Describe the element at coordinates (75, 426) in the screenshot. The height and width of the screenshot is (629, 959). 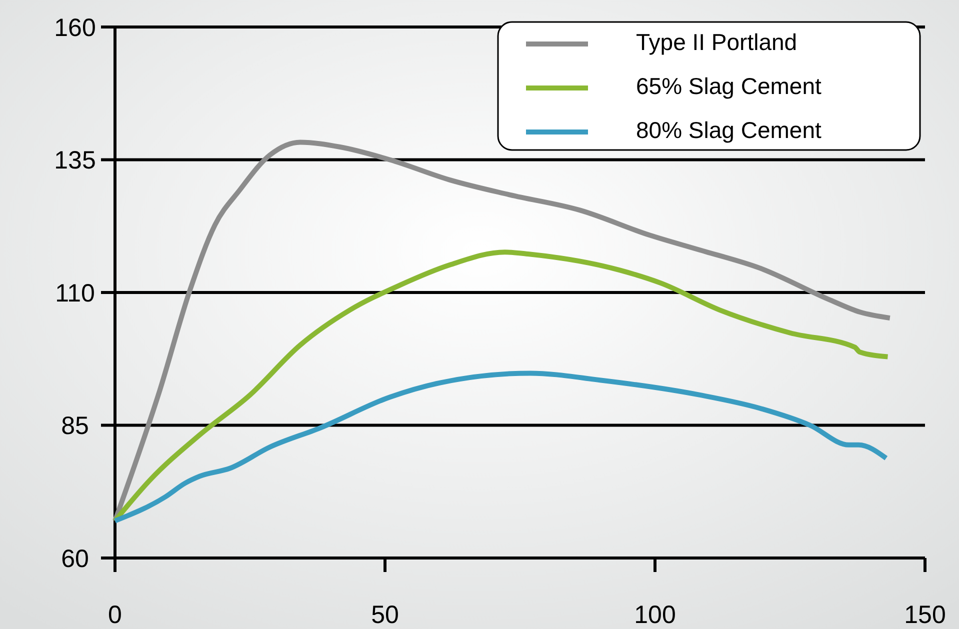
I see `y-tick-label: 85` at that location.